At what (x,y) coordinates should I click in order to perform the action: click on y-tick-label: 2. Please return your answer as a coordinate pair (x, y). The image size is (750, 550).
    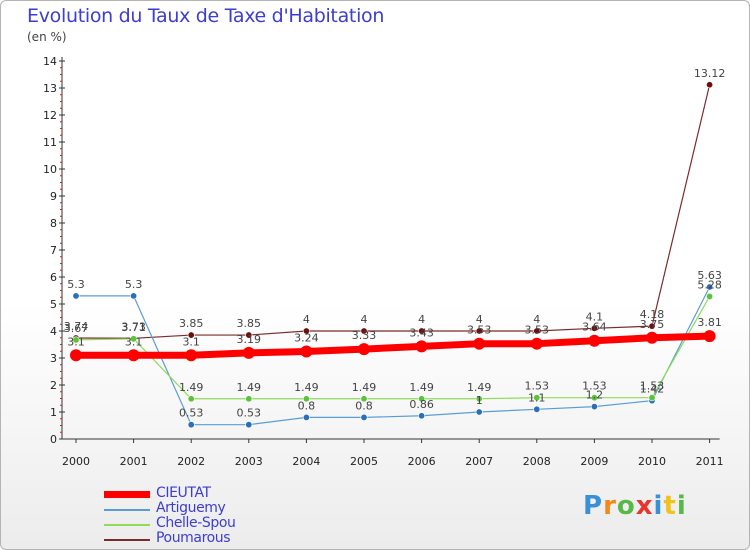
    Looking at the image, I should click on (53, 385).